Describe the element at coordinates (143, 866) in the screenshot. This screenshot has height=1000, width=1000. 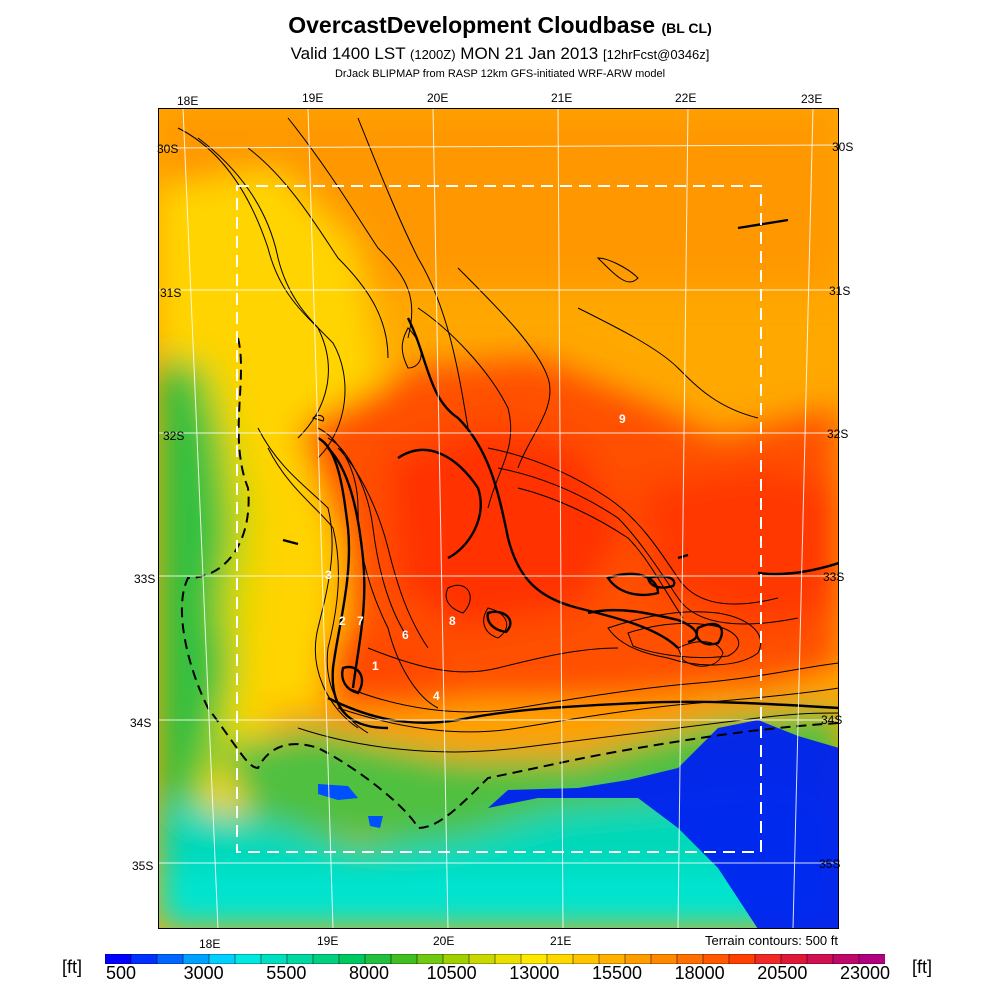
I see `lat-left-label: 35S` at that location.